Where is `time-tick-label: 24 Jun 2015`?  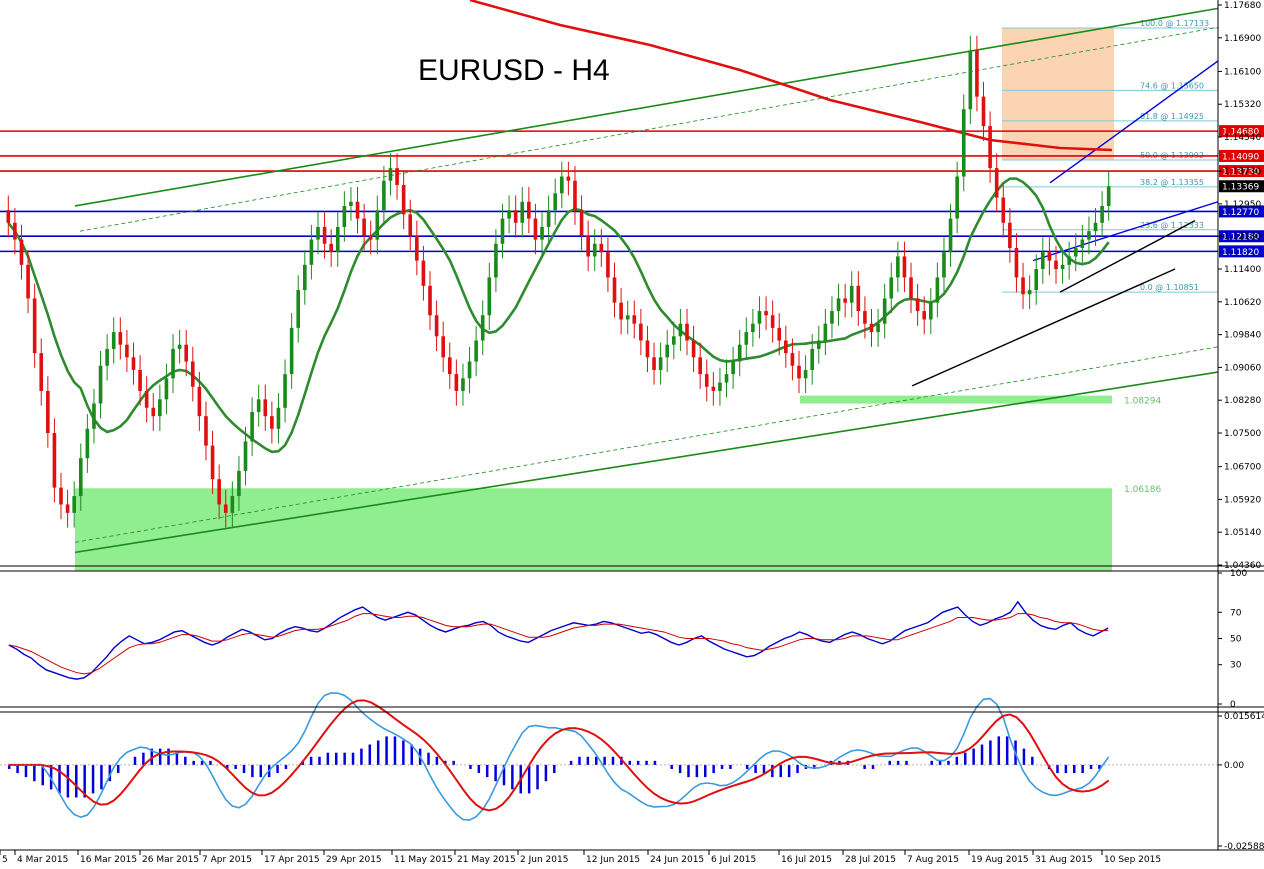
time-tick-label: 24 Jun 2015 is located at coordinates (677, 860).